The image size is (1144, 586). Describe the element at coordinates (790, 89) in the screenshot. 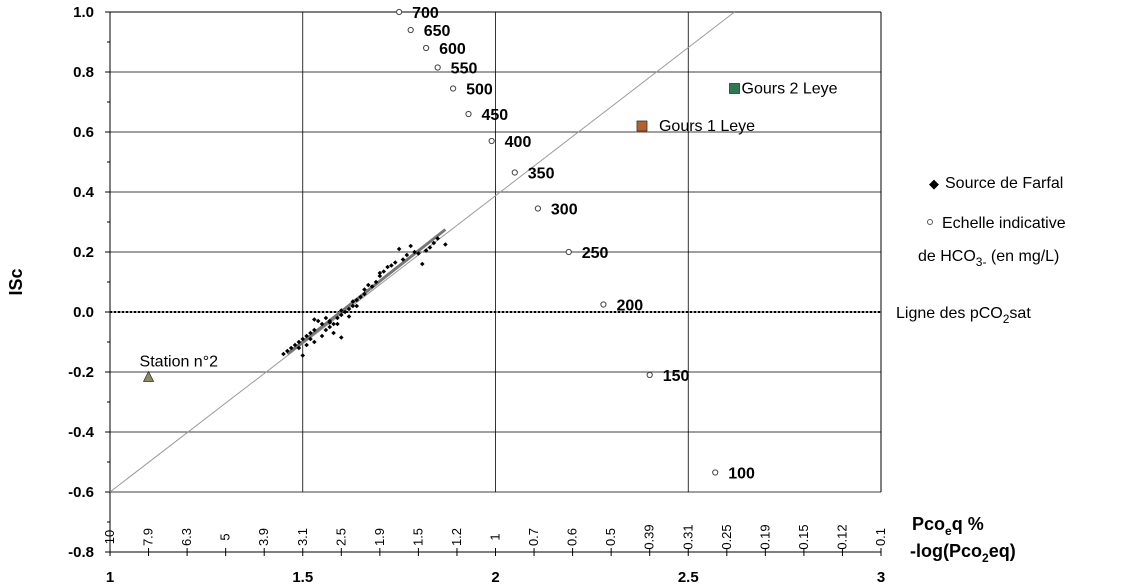

I see `station-square-label: Gours 2 Leye` at that location.